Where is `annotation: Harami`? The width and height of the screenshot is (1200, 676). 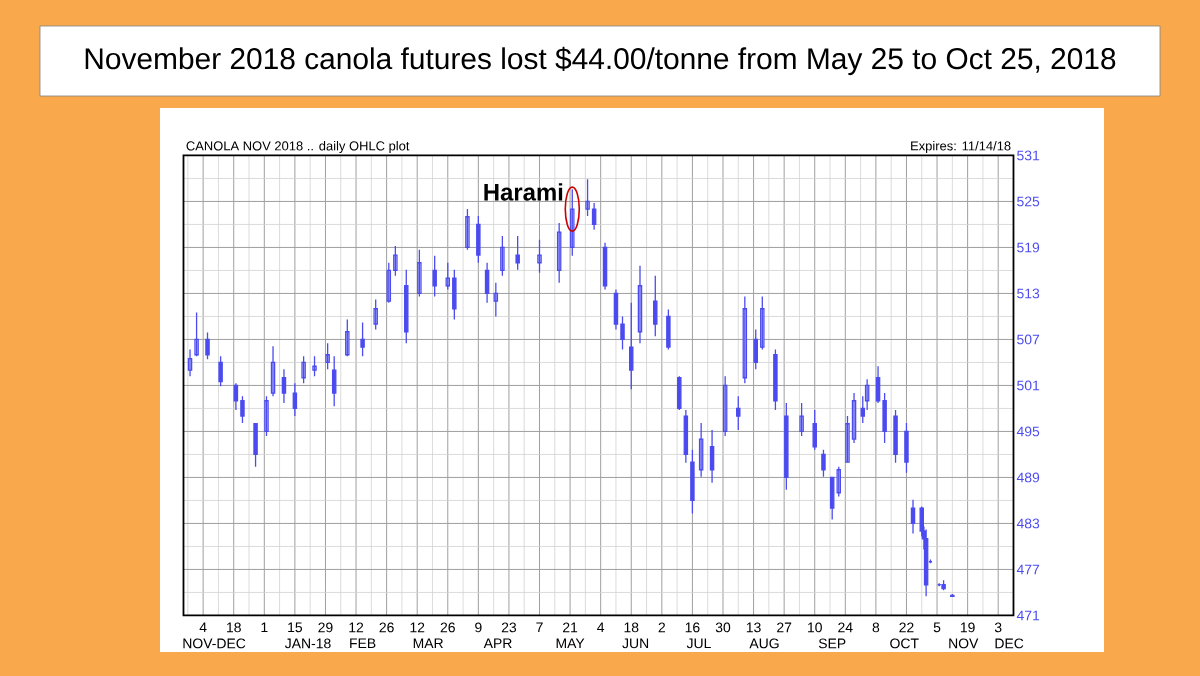
annotation: Harami is located at coordinates (523, 192).